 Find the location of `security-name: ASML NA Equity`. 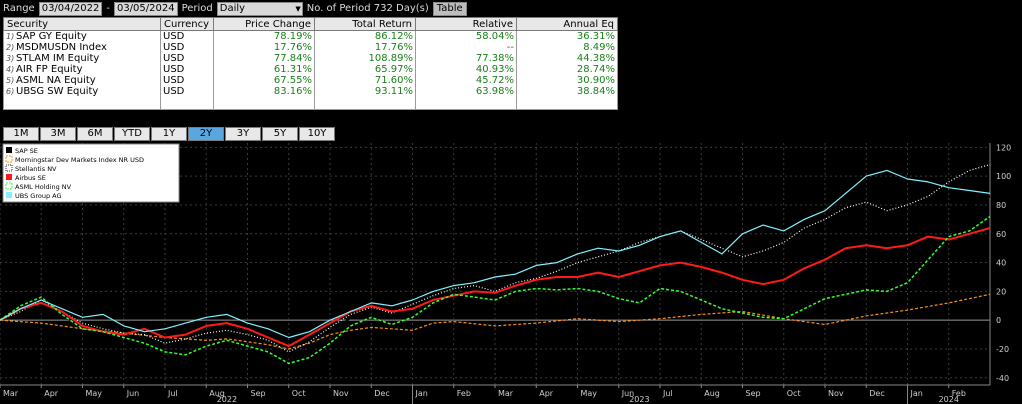

security-name: ASML NA Equity is located at coordinates (56, 80).